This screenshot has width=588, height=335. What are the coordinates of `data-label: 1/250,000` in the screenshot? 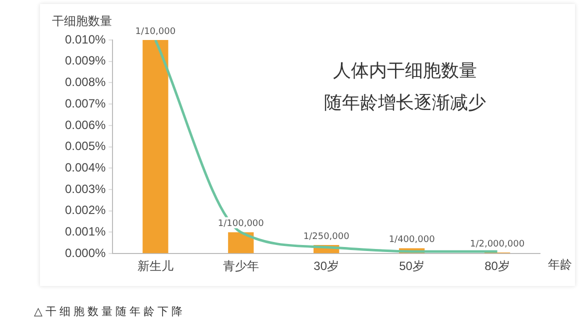 It's located at (326, 237).